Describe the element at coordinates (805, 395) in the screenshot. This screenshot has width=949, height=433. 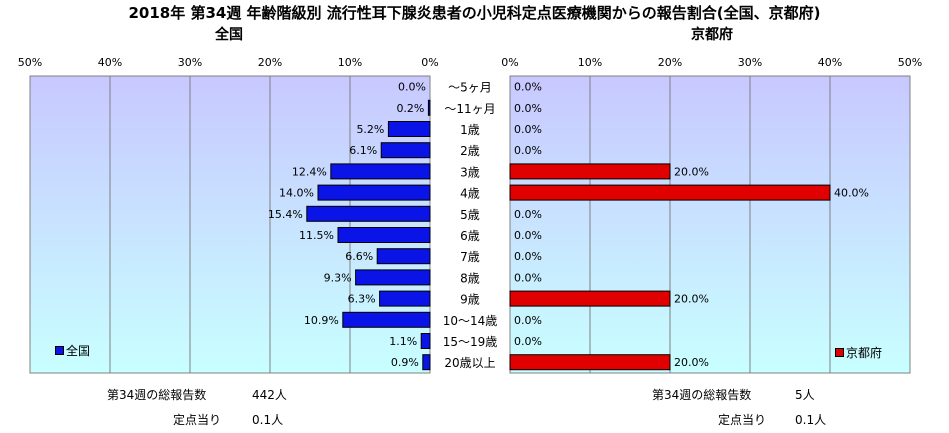
I see `kyoto-total-value: 5人` at that location.